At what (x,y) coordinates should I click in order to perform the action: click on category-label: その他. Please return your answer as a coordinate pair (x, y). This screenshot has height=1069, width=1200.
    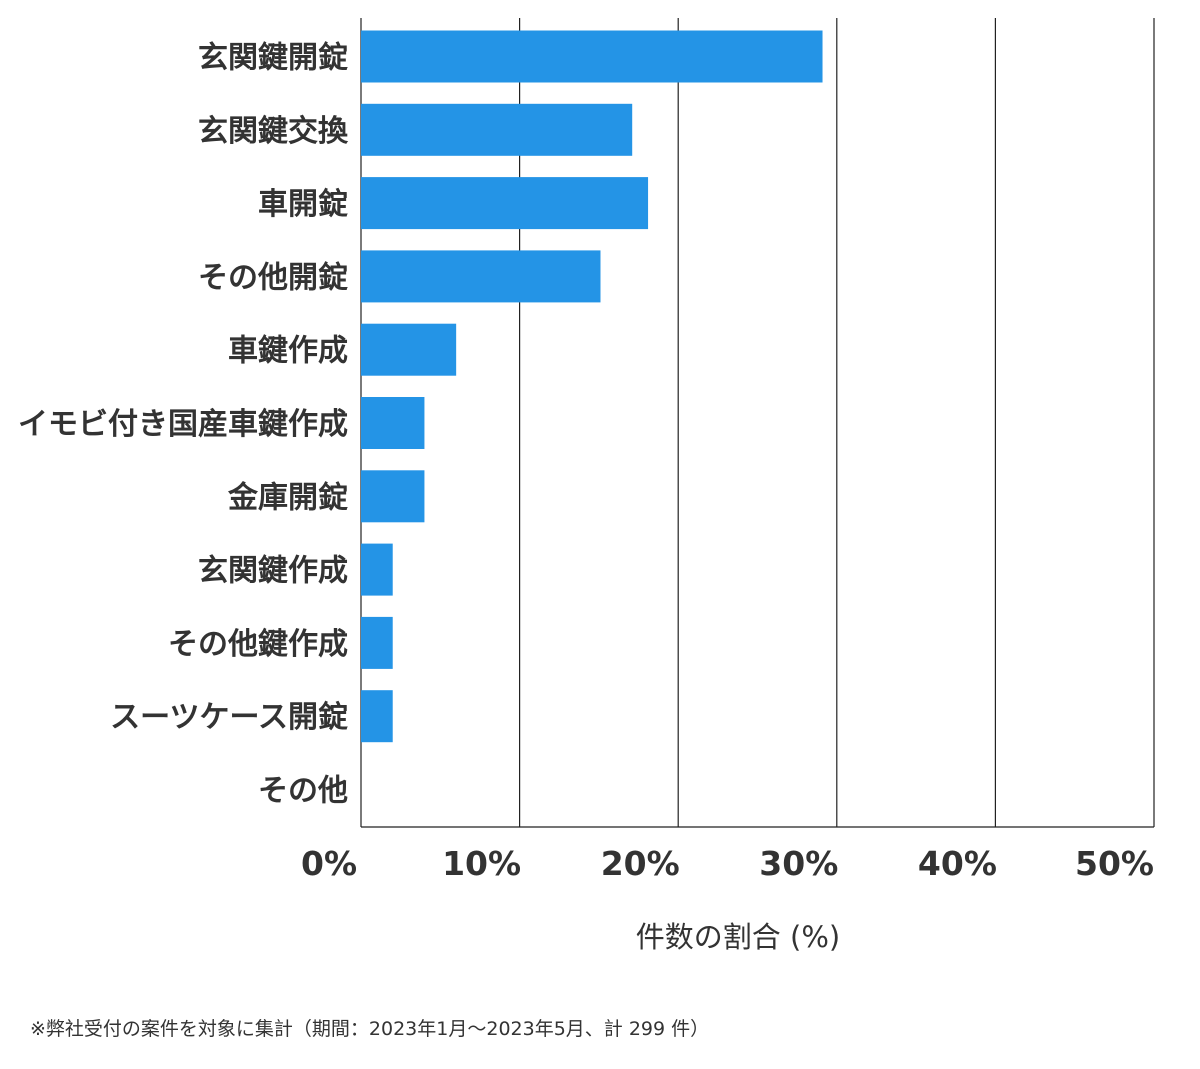
    Looking at the image, I should click on (303, 791).